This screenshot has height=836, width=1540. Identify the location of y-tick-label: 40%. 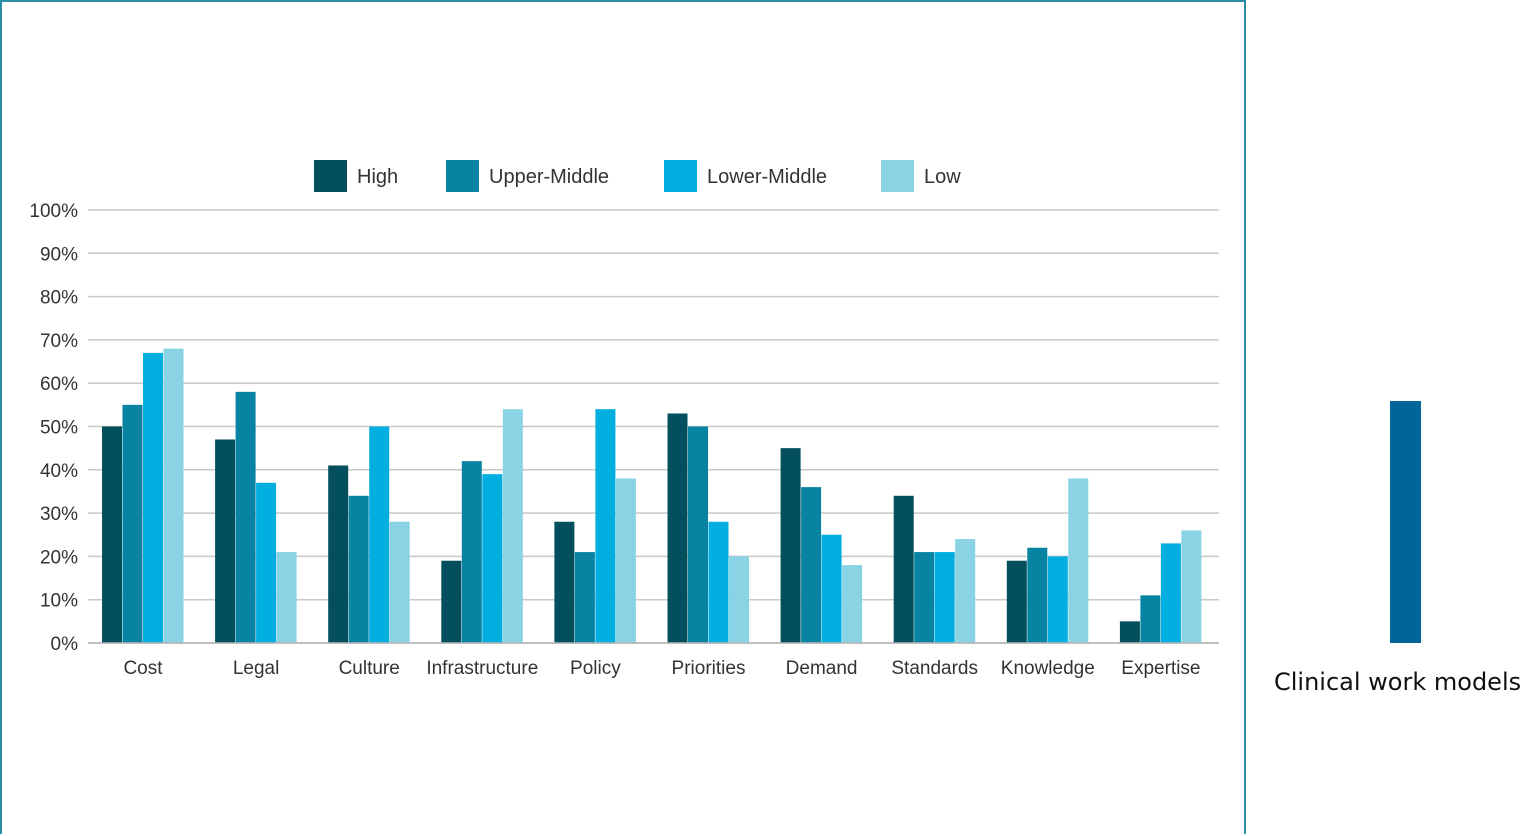
(59, 471).